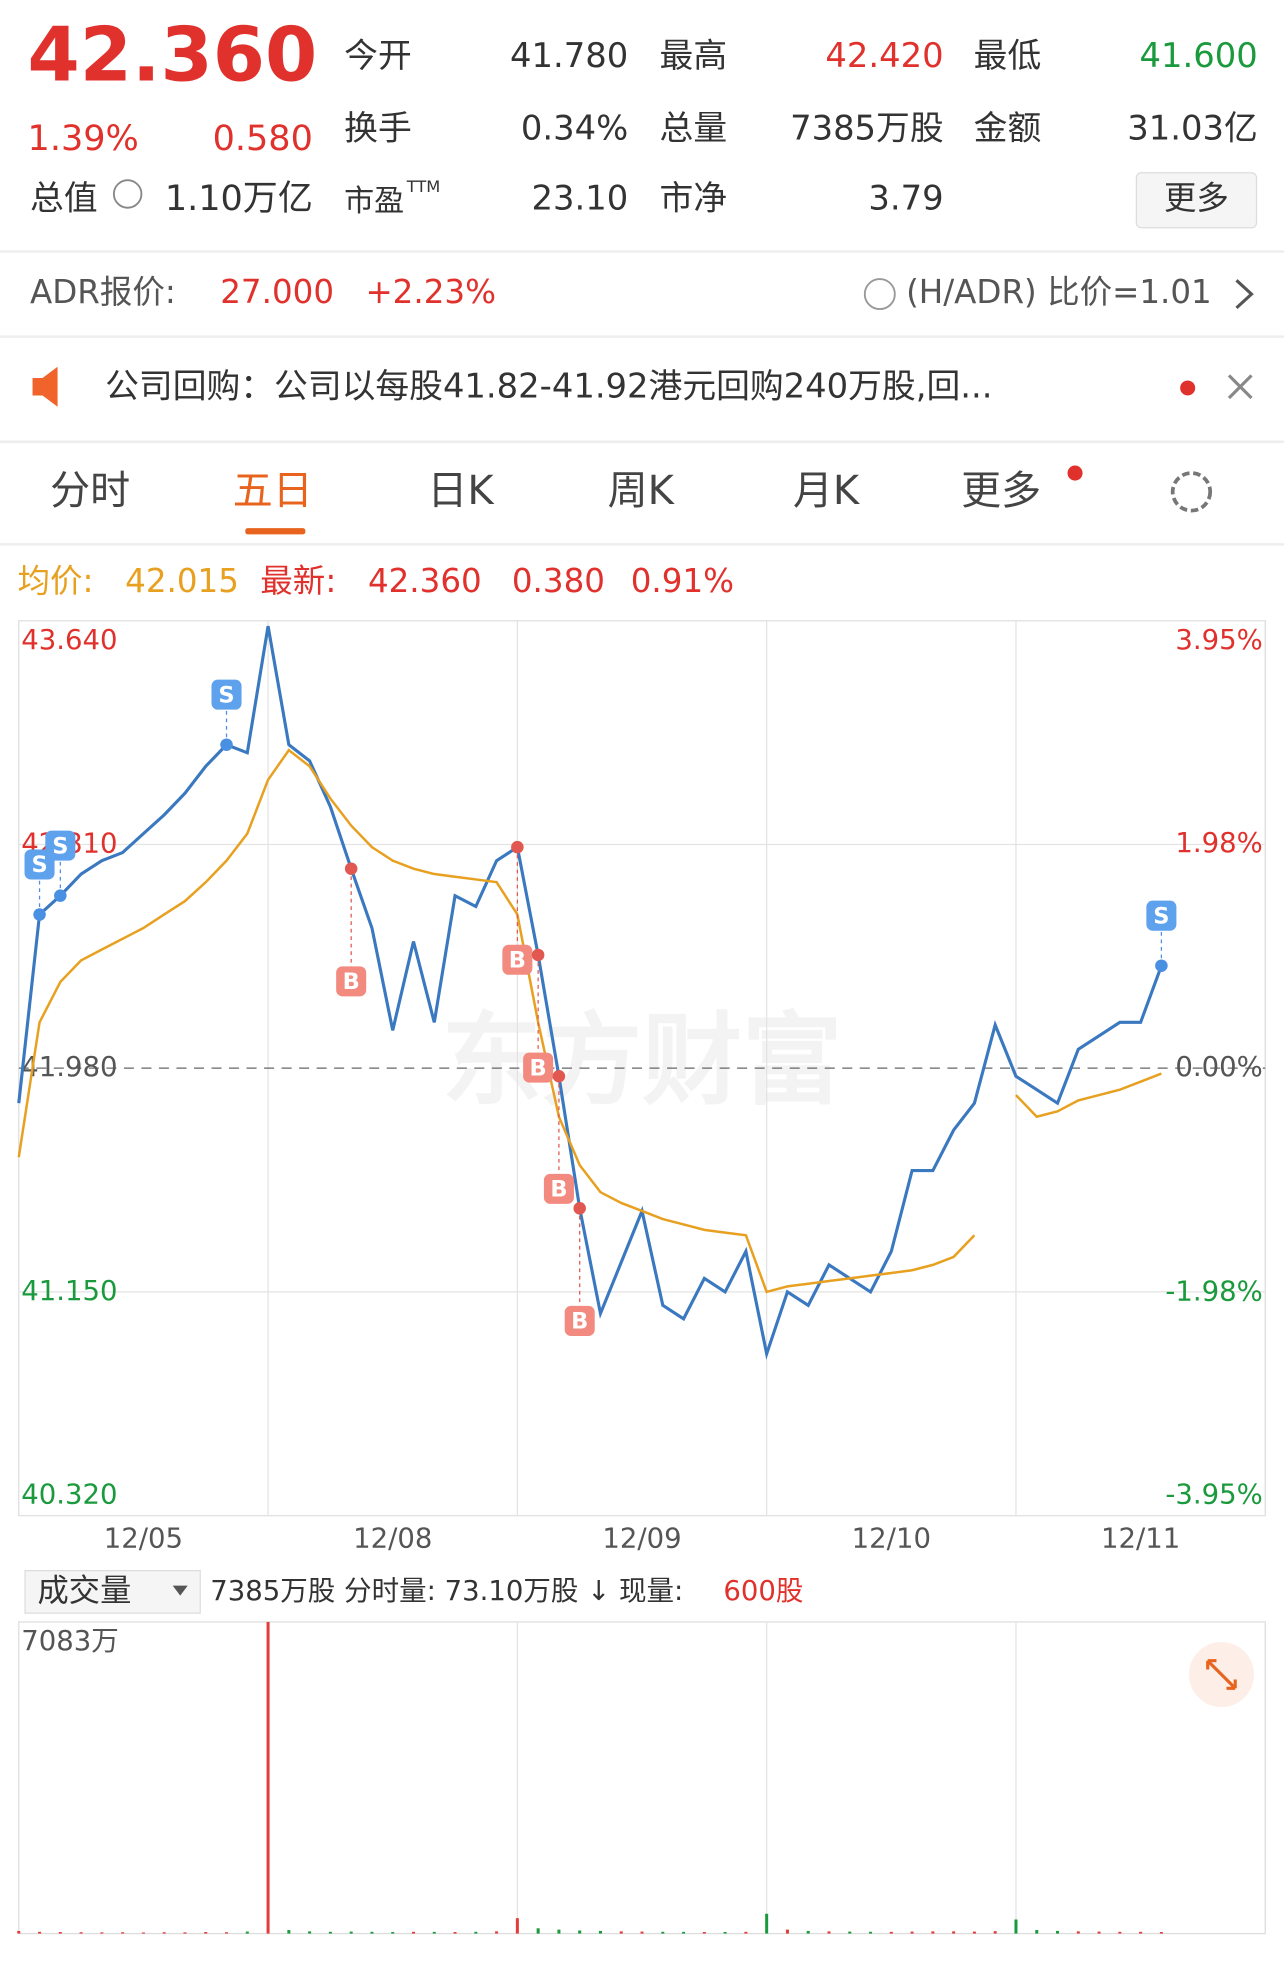 The height and width of the screenshot is (1963, 1284). Describe the element at coordinates (127, 194) in the screenshot. I see `info-icon` at that location.